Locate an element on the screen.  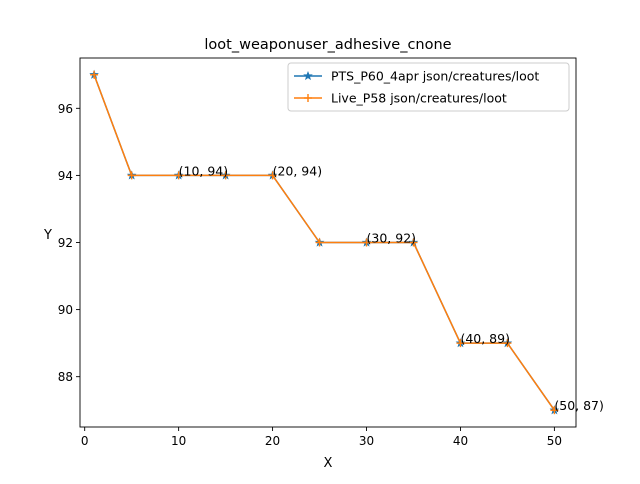
y-tick-label: 88 is located at coordinates (65, 377).